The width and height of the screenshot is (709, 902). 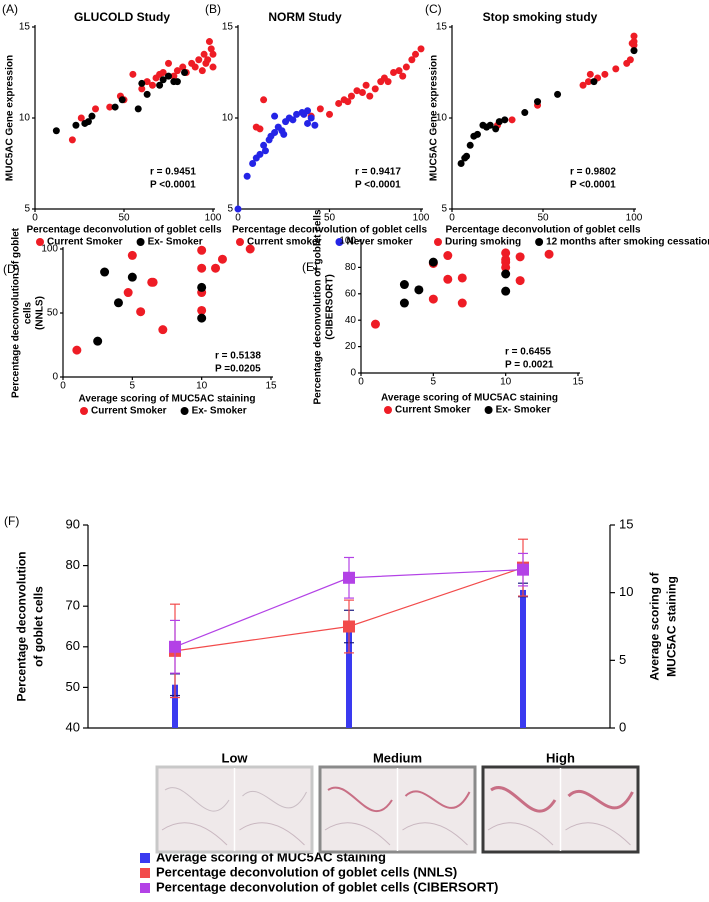 I want to click on x-tick-label: 15, so click(x=271, y=386).